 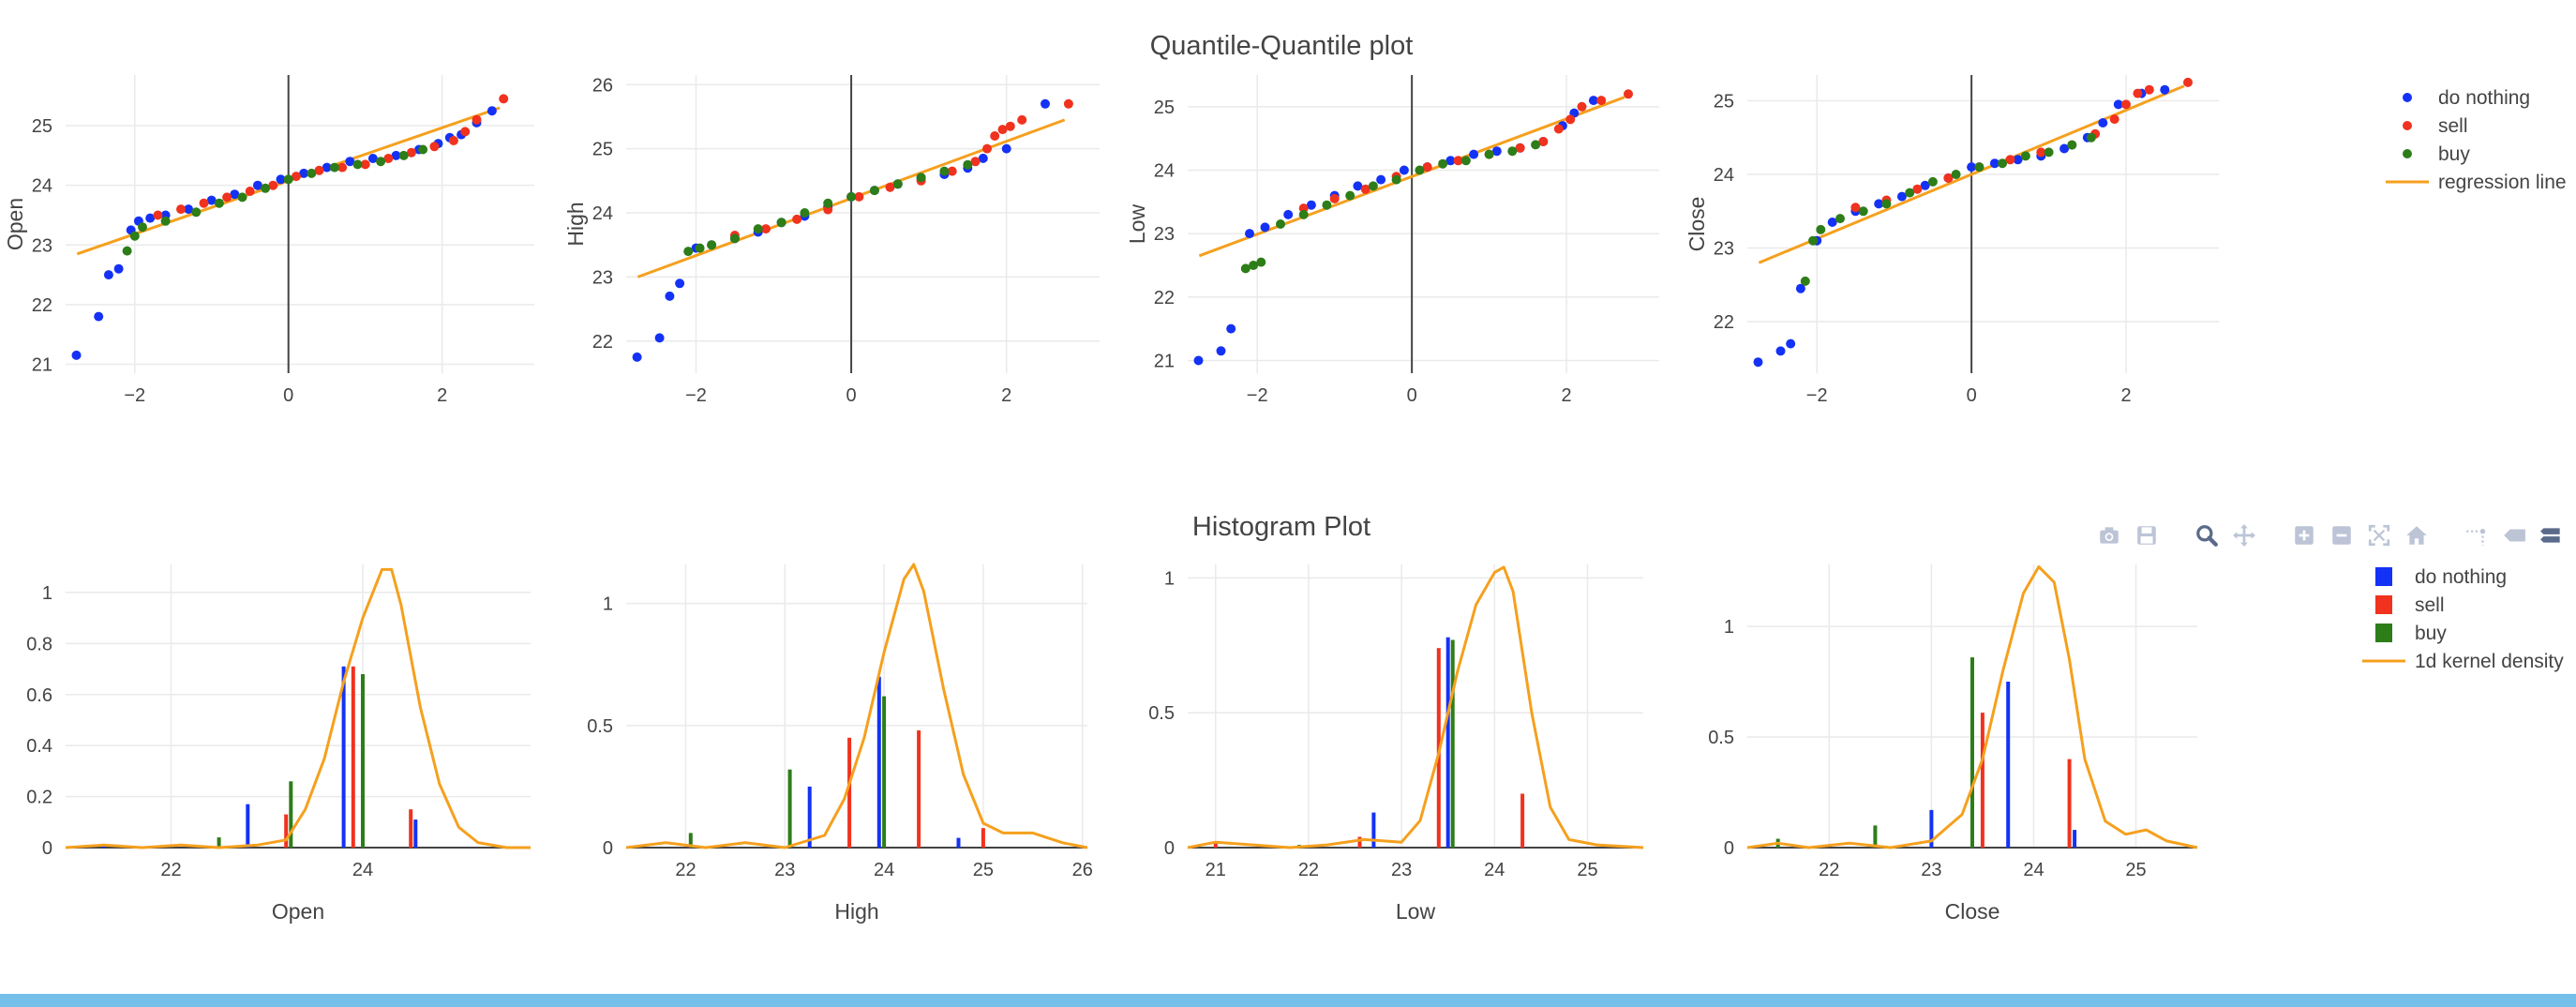 What do you see at coordinates (2109, 536) in the screenshot?
I see `camera-icon` at bounding box center [2109, 536].